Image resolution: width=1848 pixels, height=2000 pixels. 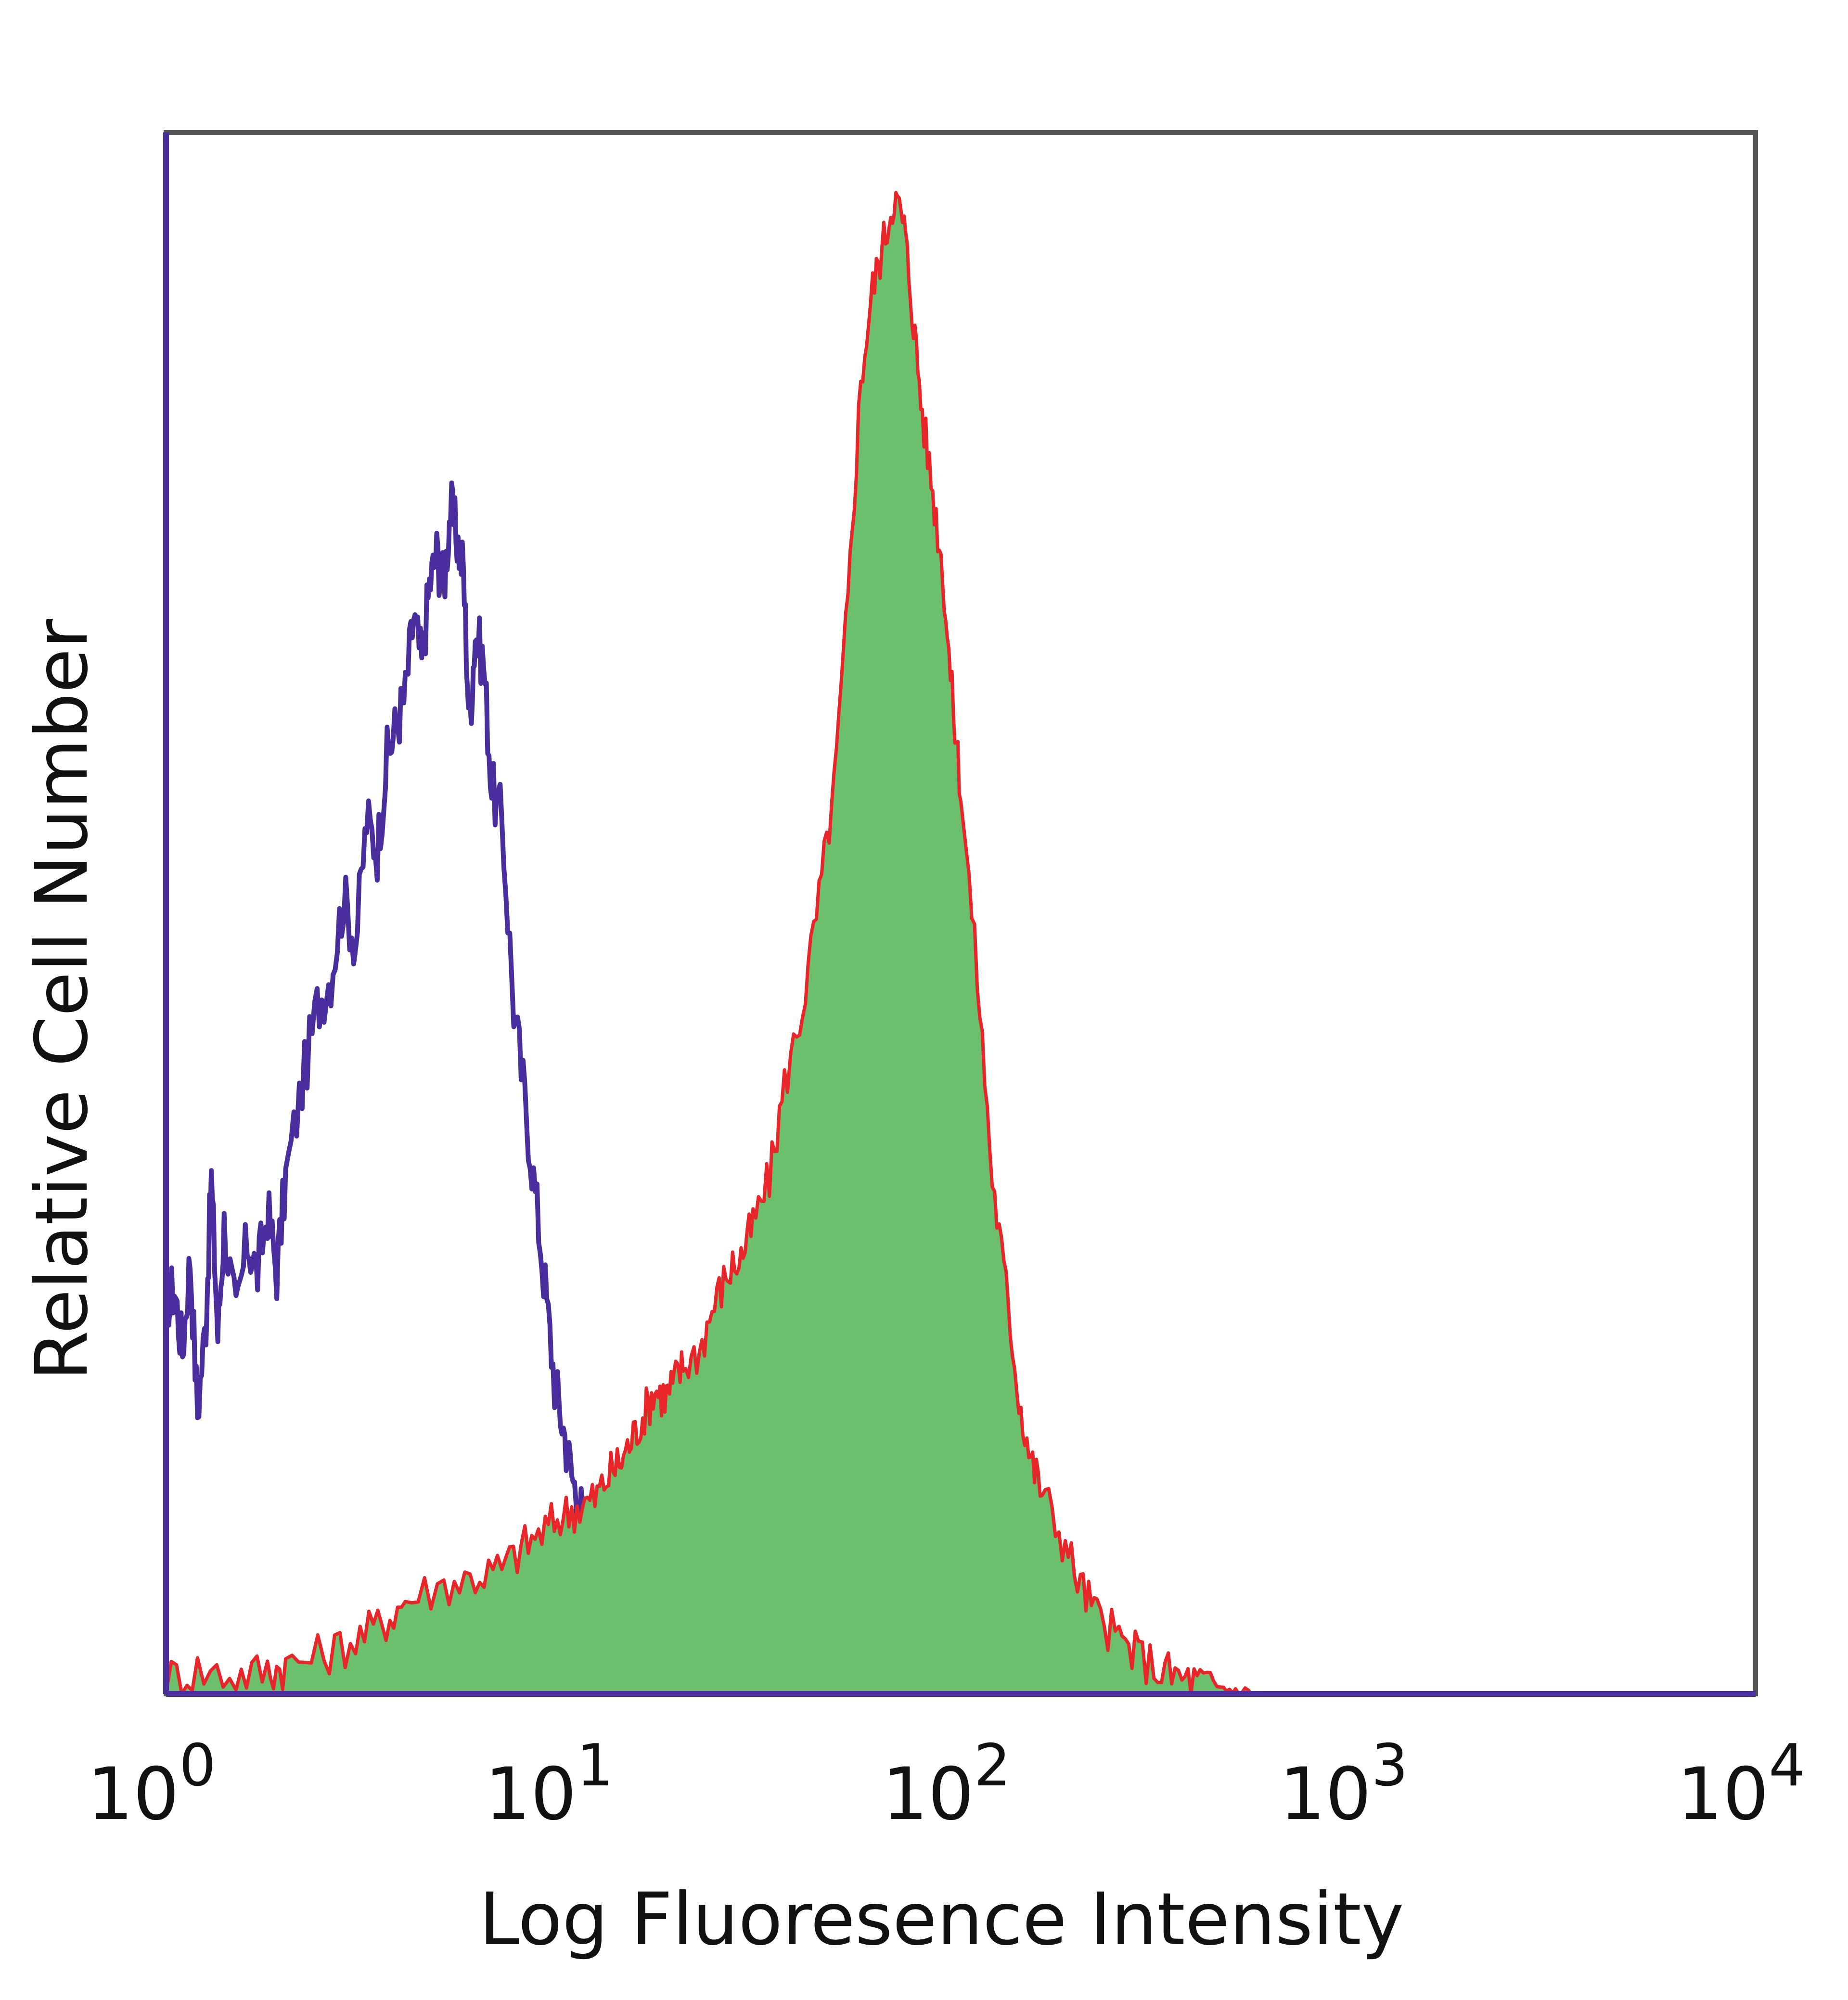 What do you see at coordinates (595, 1765) in the screenshot?
I see `x-tick-exponent: 1` at bounding box center [595, 1765].